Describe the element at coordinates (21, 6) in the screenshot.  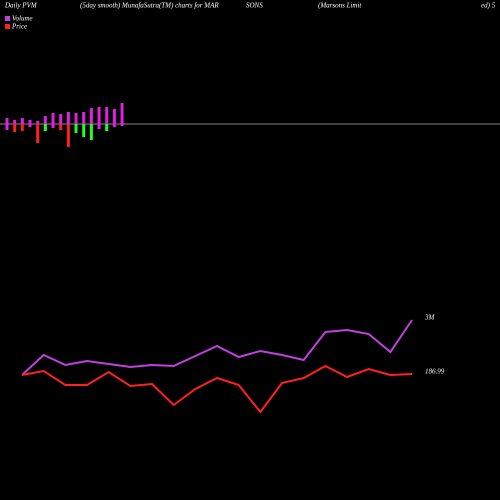
I see `header-text: Daily PVM` at that location.